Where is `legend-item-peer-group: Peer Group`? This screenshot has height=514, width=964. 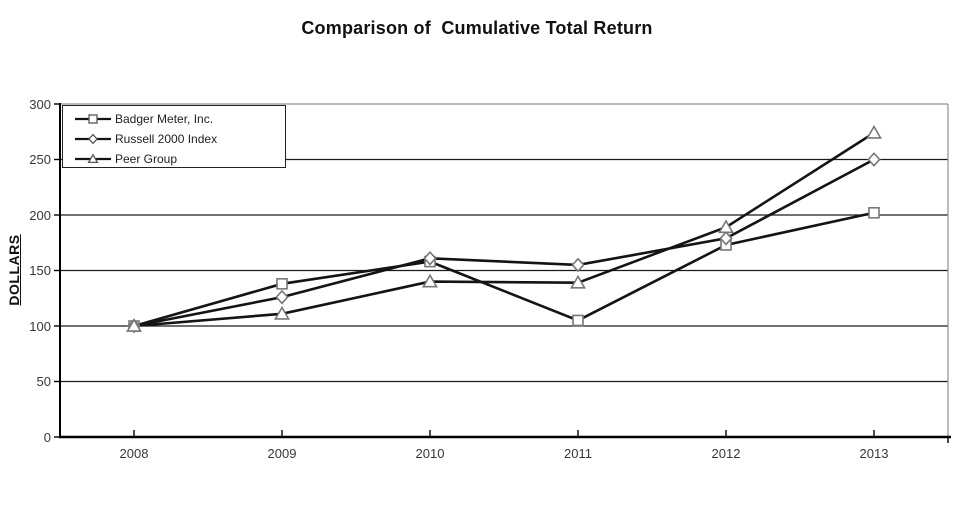 legend-item-peer-group: Peer Group is located at coordinates (179, 159).